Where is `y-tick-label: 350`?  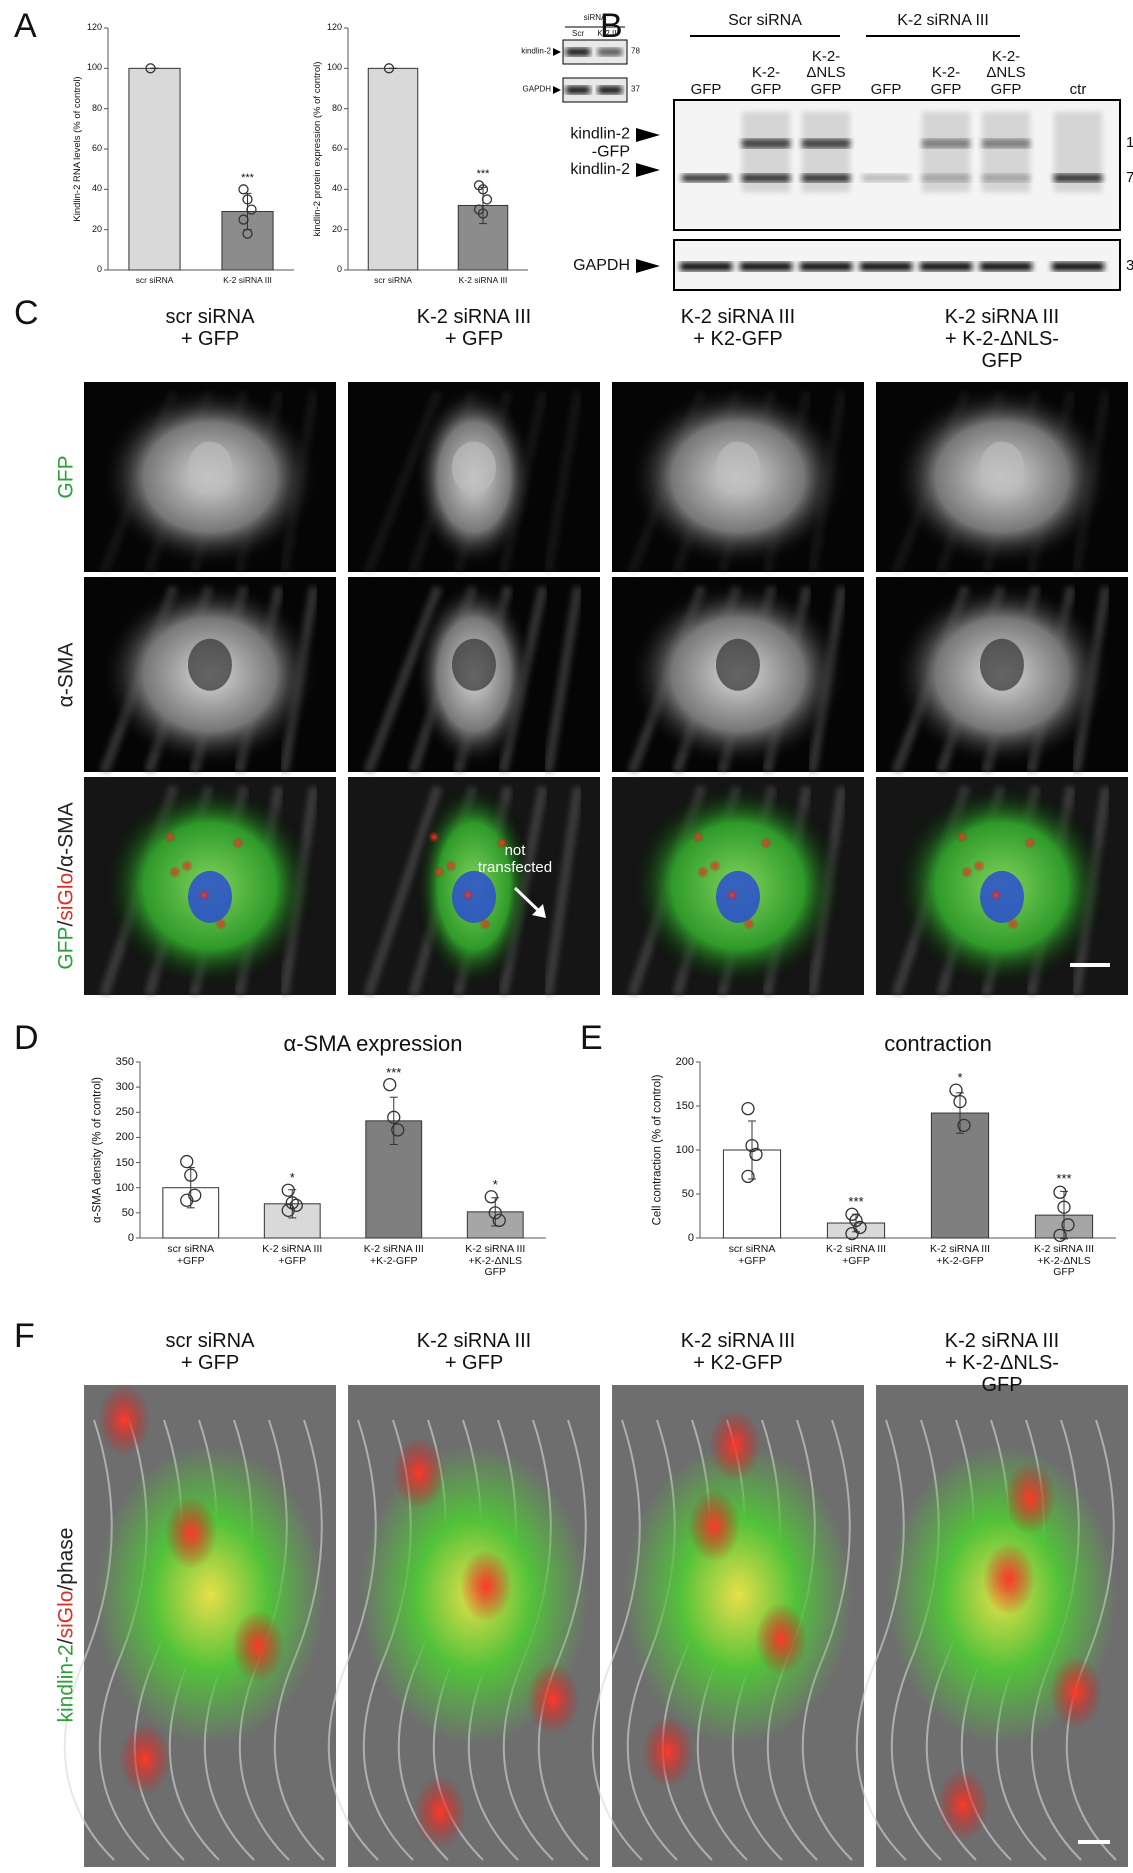 y-tick-label: 350 is located at coordinates (124, 1061).